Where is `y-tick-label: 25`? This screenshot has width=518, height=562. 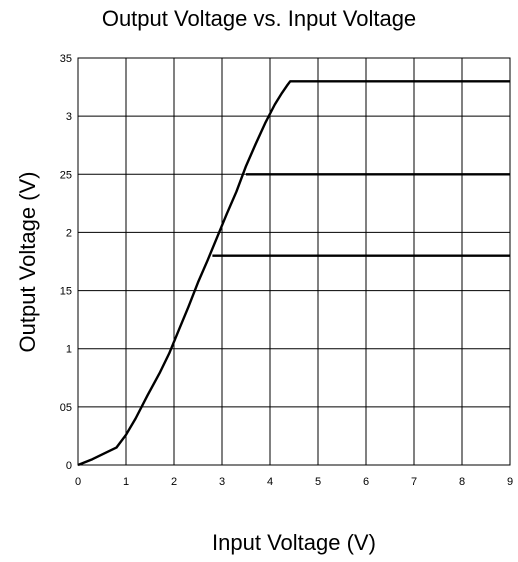
y-tick-label: 25 is located at coordinates (66, 175).